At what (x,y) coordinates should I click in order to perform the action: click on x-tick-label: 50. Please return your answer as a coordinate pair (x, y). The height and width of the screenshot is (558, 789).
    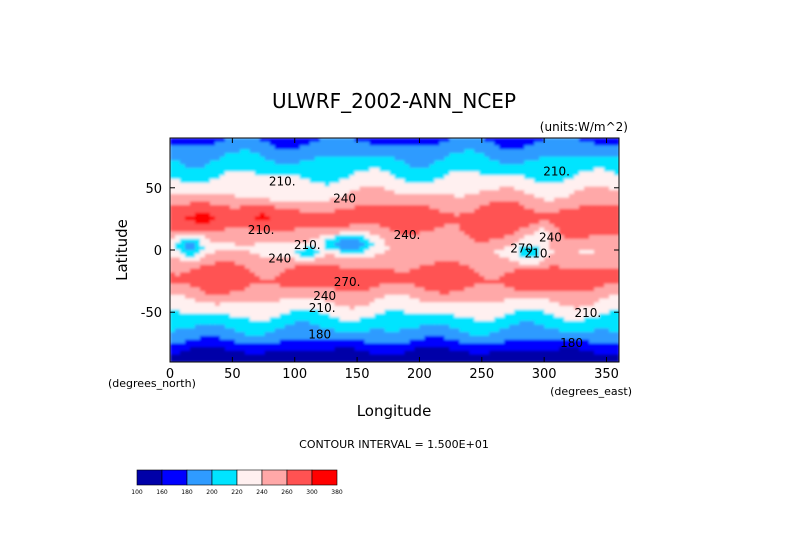
    Looking at the image, I should click on (232, 374).